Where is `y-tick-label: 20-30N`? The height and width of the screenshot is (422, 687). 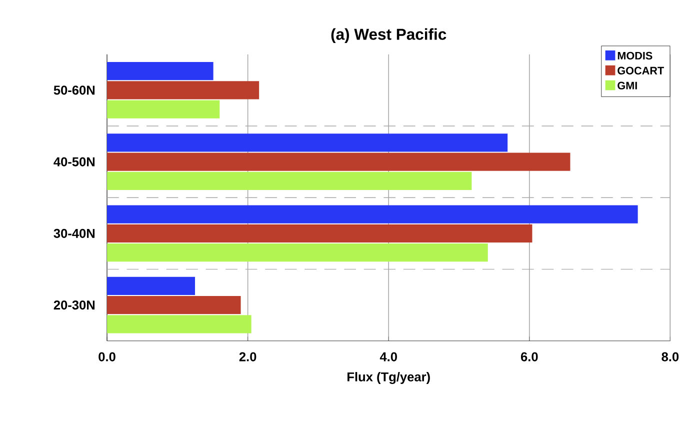 y-tick-label: 20-30N is located at coordinates (74, 305).